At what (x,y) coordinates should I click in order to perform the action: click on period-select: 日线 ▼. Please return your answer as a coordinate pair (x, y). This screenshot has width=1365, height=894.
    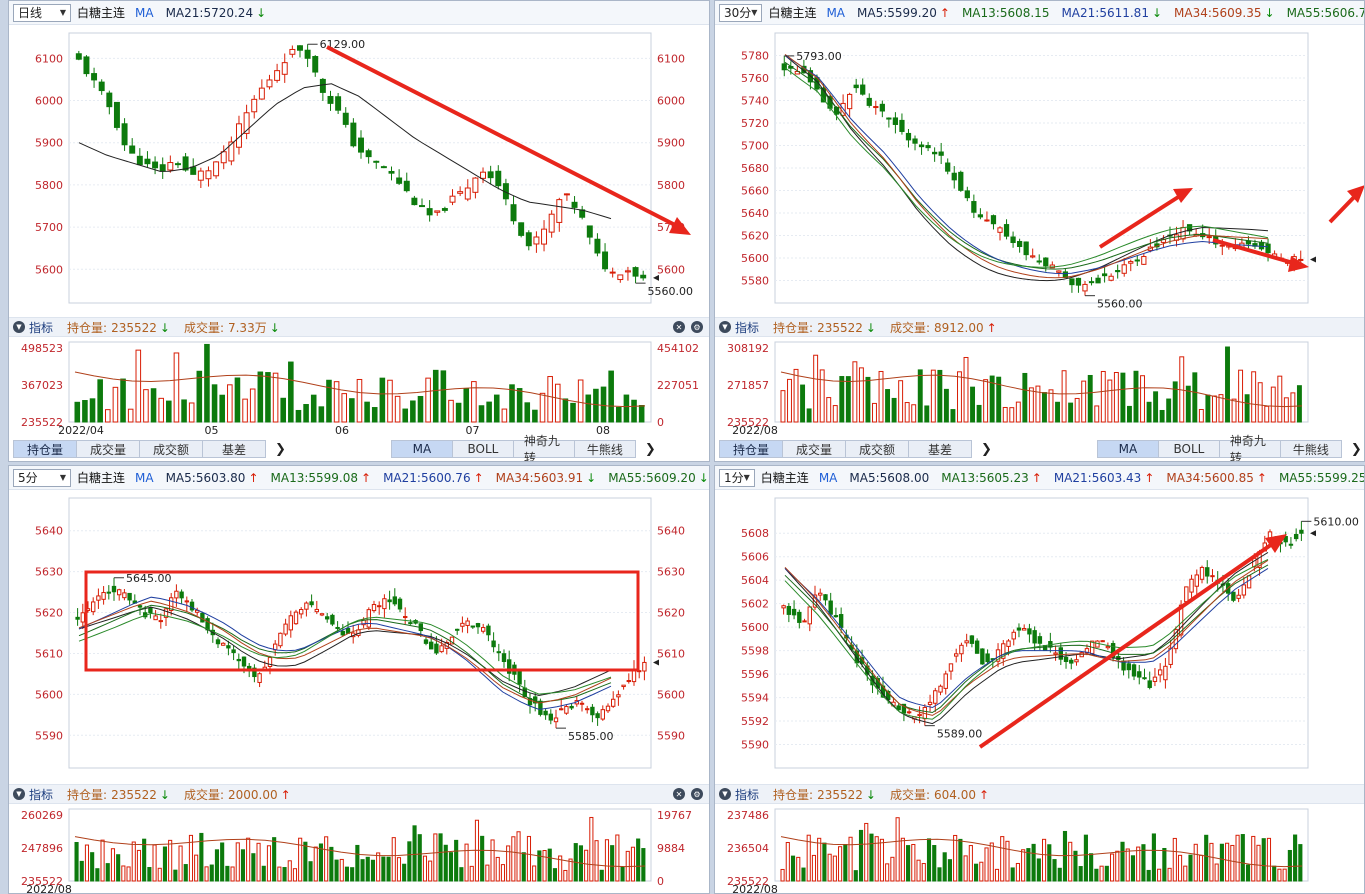
    Looking at the image, I should click on (42, 12).